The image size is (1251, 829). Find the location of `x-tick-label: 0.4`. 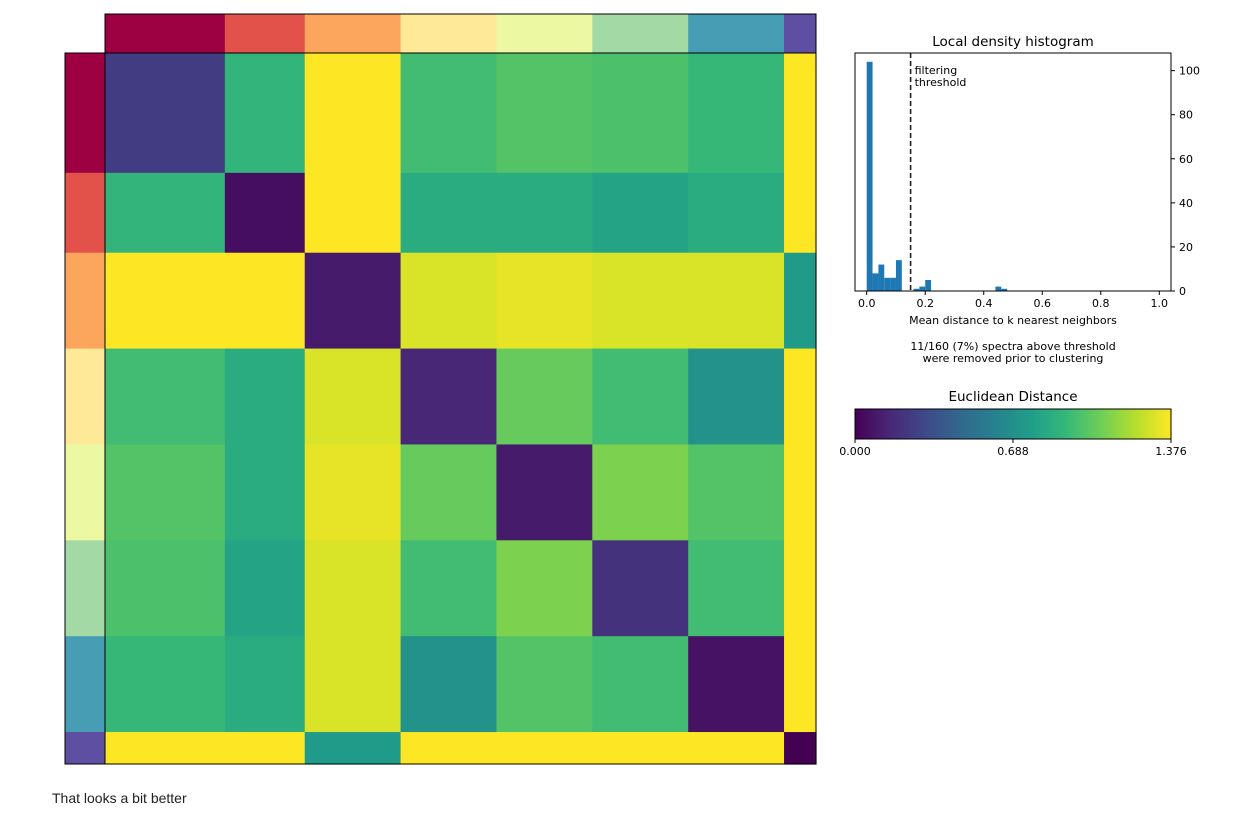

x-tick-label: 0.4 is located at coordinates (984, 303).